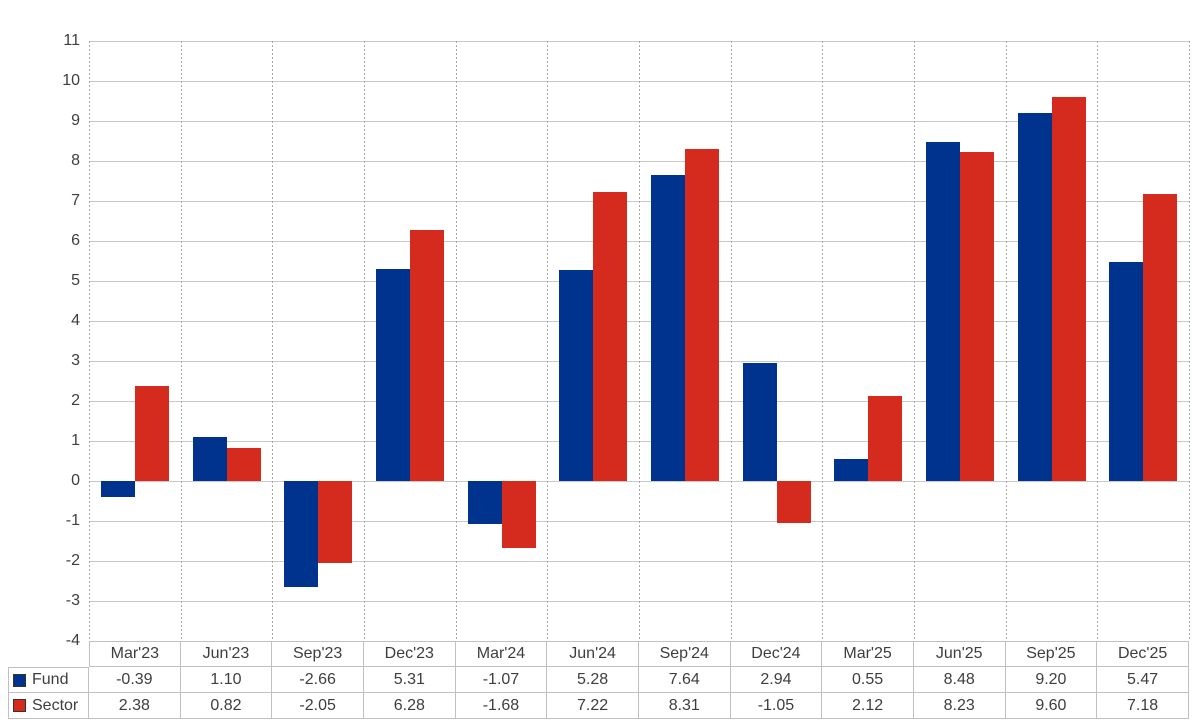 The width and height of the screenshot is (1200, 720). Describe the element at coordinates (426, 355) in the screenshot. I see `bar-sector-Dec'23` at that location.